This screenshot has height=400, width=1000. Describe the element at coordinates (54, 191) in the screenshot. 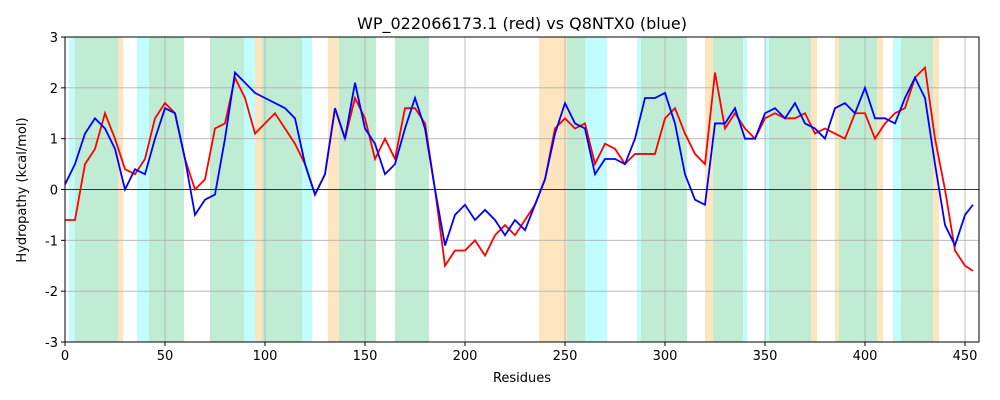

I see `y-tick-label: 0` at that location.